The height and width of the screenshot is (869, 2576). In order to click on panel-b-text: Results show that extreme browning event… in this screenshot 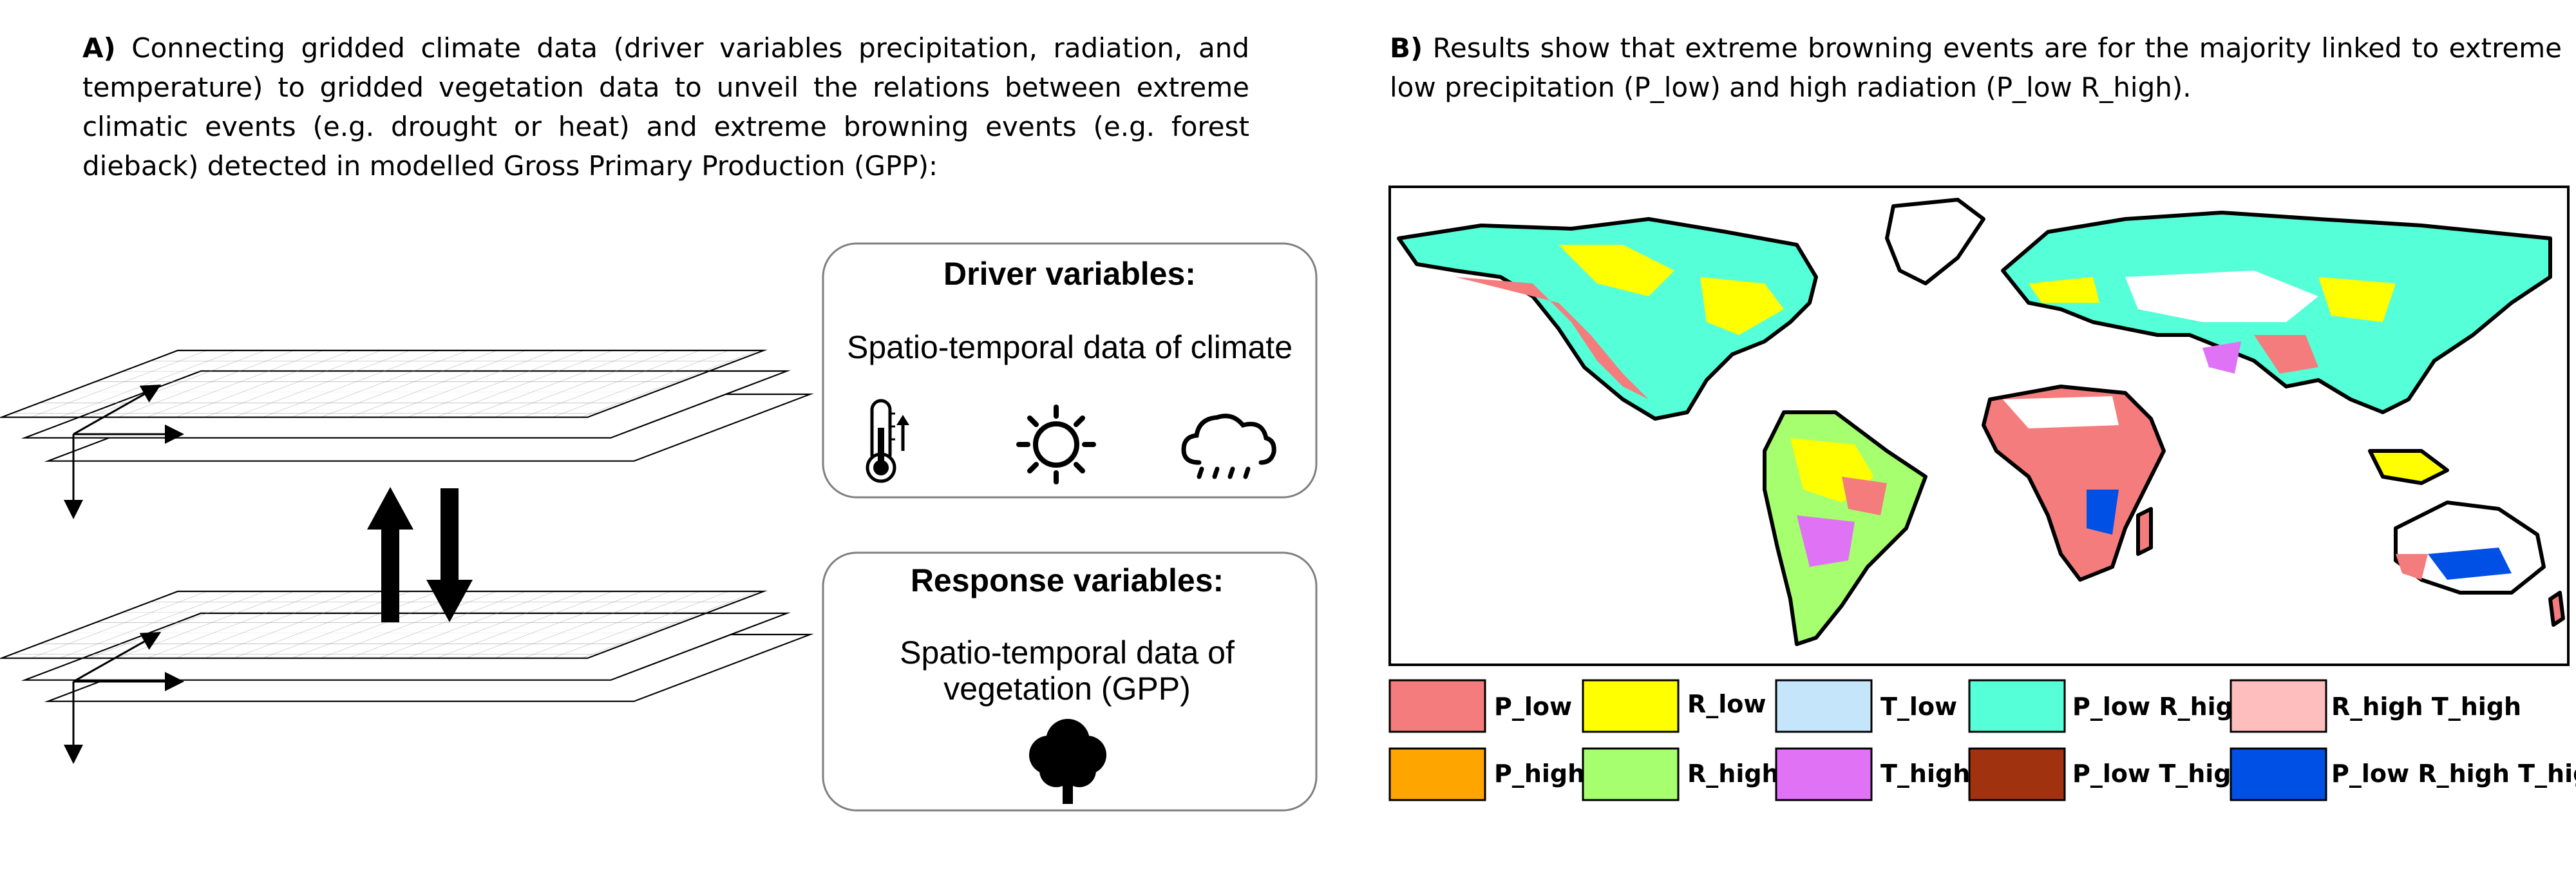, I will do `click(1976, 67)`.